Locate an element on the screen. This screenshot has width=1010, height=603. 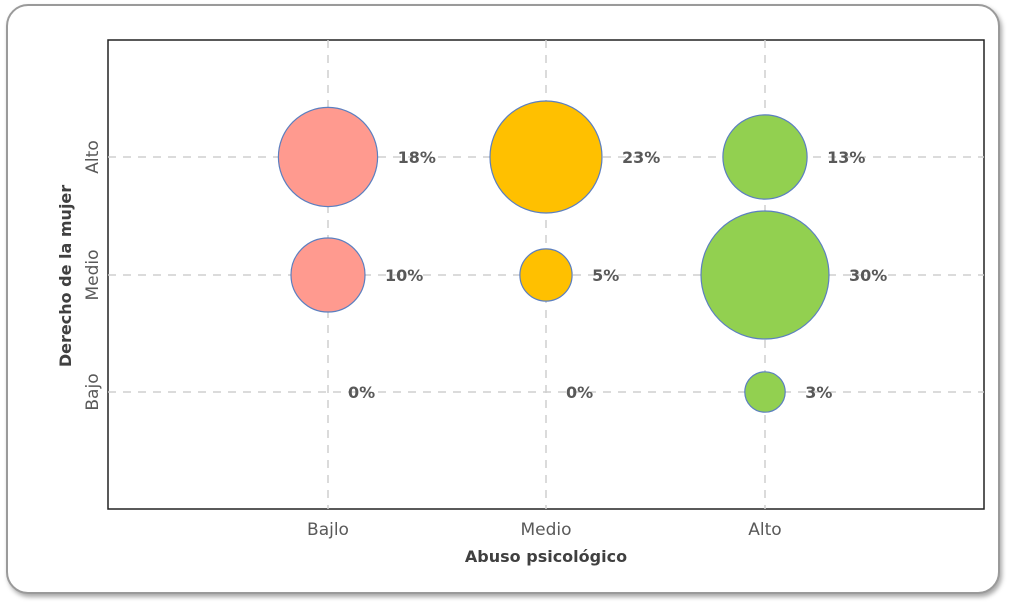
data-label: 5% is located at coordinates (605, 275).